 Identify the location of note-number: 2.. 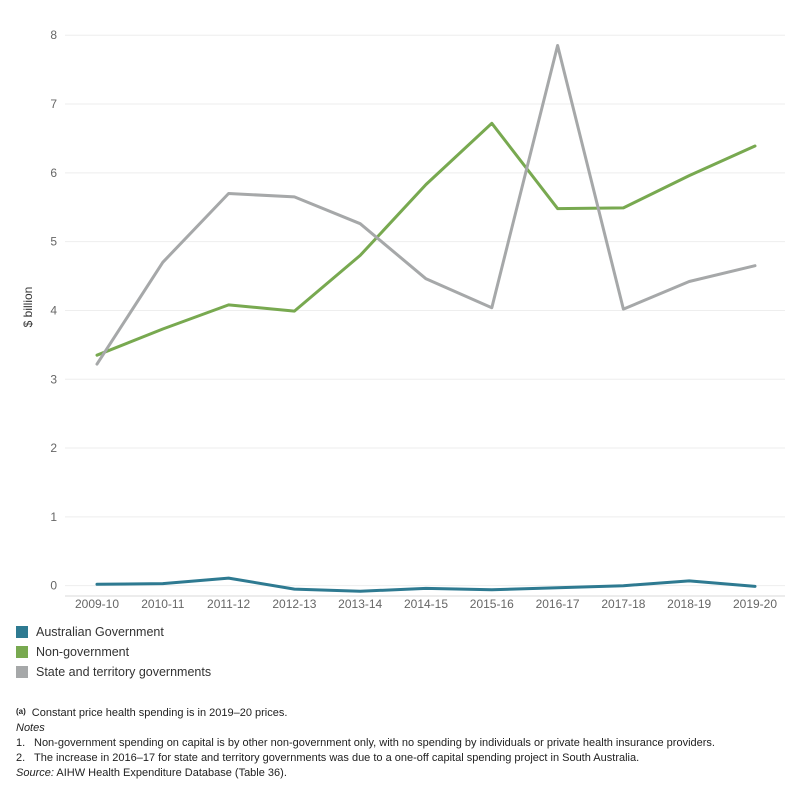
(21, 758).